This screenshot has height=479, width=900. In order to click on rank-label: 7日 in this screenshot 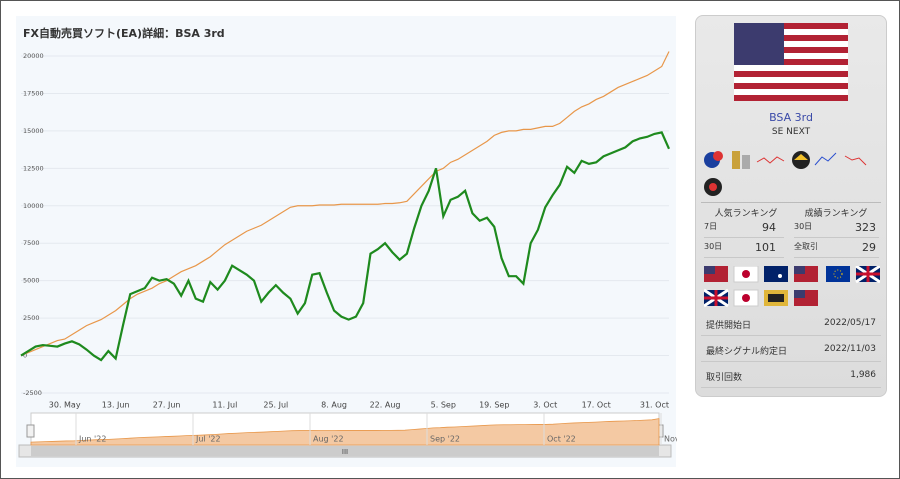, I will do `click(711, 226)`.